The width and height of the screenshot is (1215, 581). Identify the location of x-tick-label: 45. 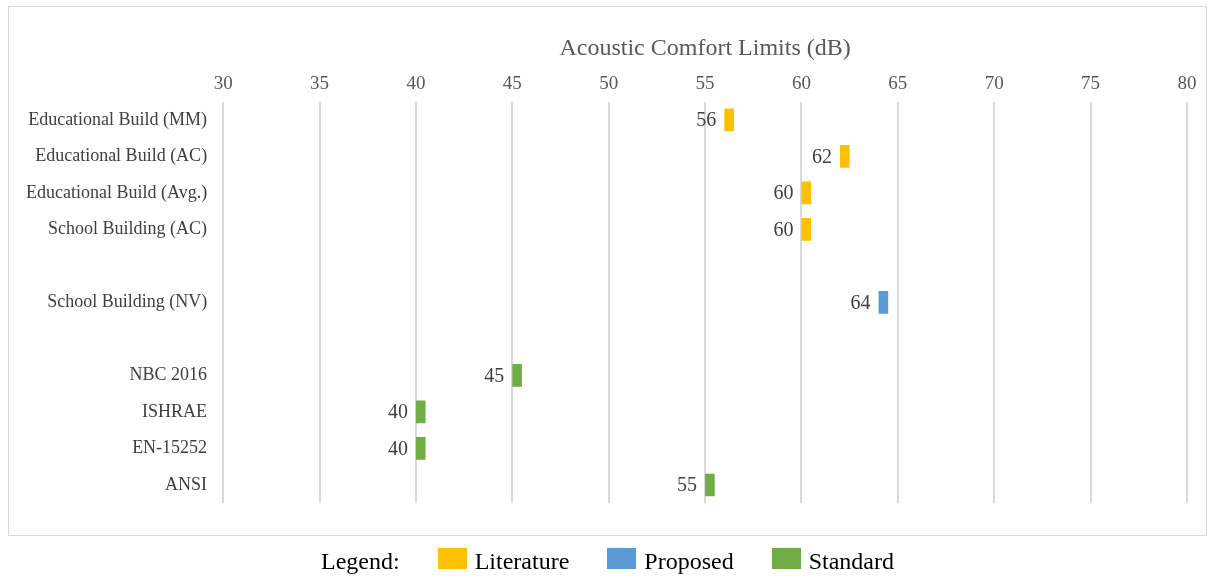
(512, 83).